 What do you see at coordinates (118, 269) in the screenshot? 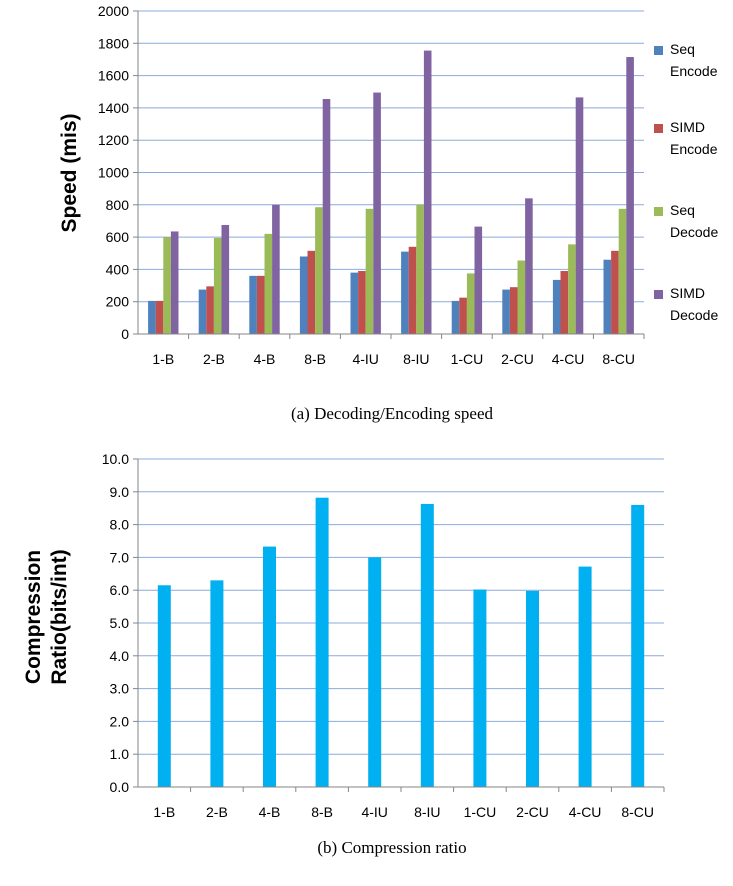
I see `y-tick-label: 400` at bounding box center [118, 269].